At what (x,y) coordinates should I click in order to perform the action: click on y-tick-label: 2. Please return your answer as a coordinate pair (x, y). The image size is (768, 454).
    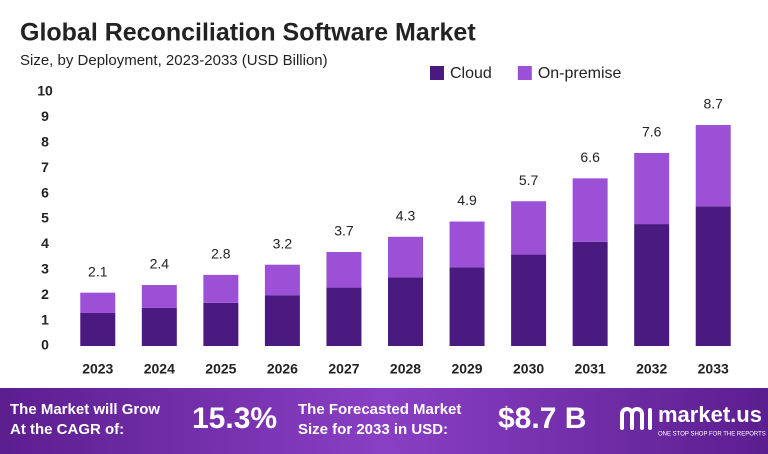
    Looking at the image, I should click on (45, 294).